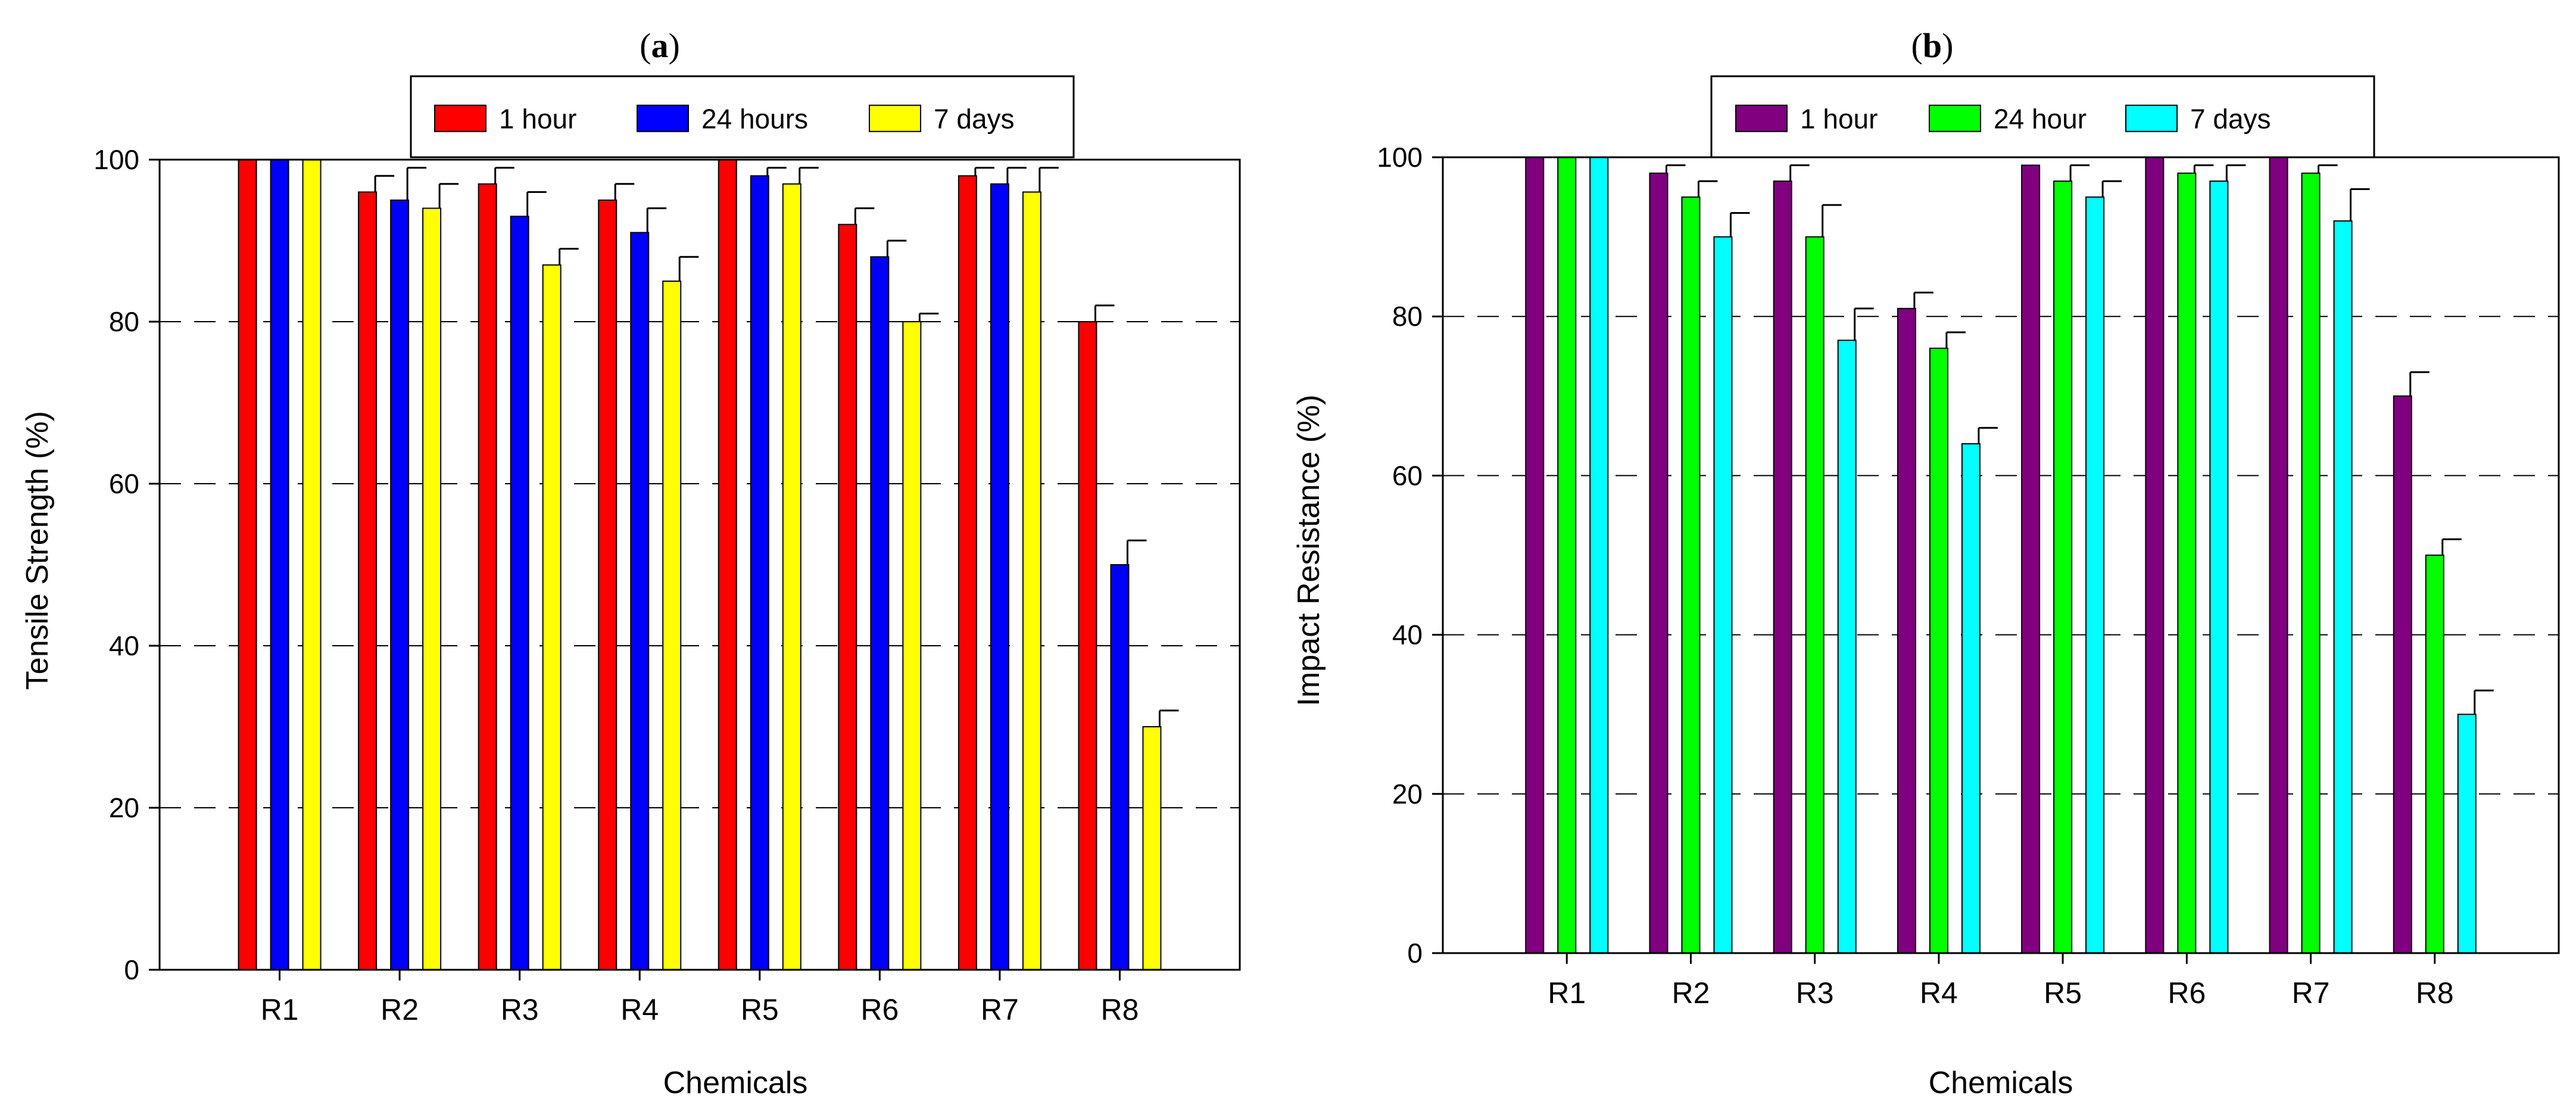 The height and width of the screenshot is (1105, 2576). What do you see at coordinates (700, 998) in the screenshot?
I see `x-ticks-a: R1 R2 R3 R4 R5 R6 R7 R8` at bounding box center [700, 998].